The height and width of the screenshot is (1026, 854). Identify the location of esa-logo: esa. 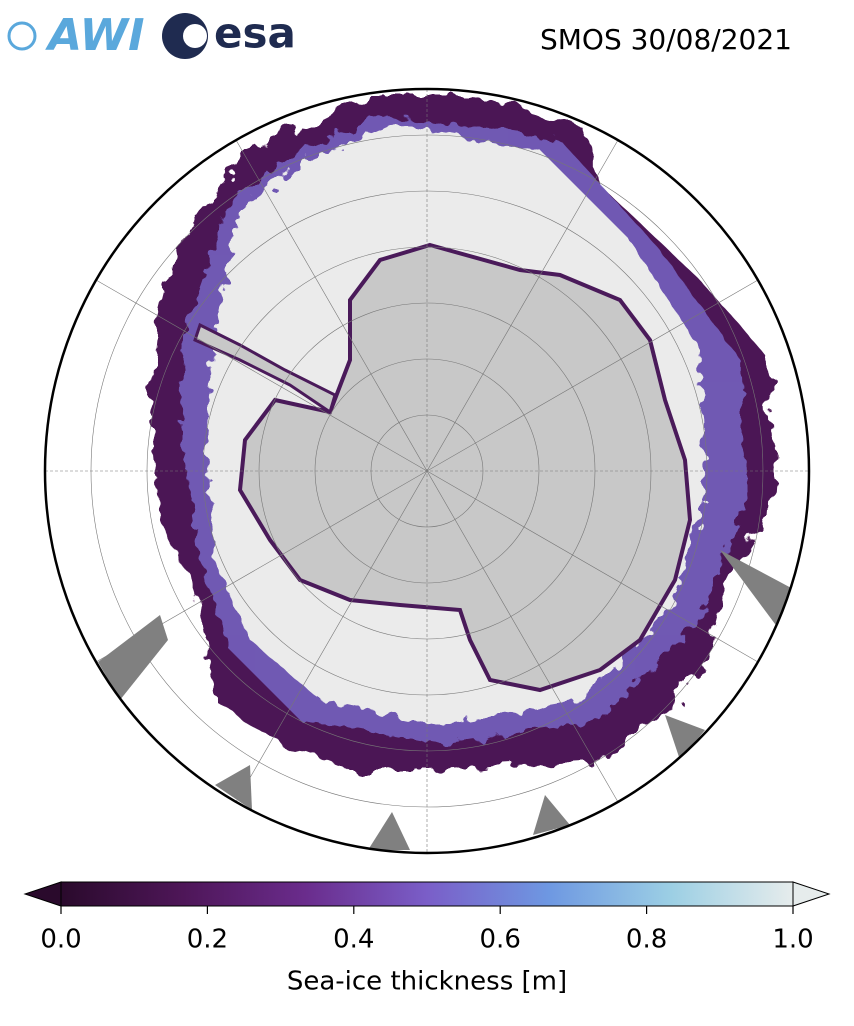
(229, 34).